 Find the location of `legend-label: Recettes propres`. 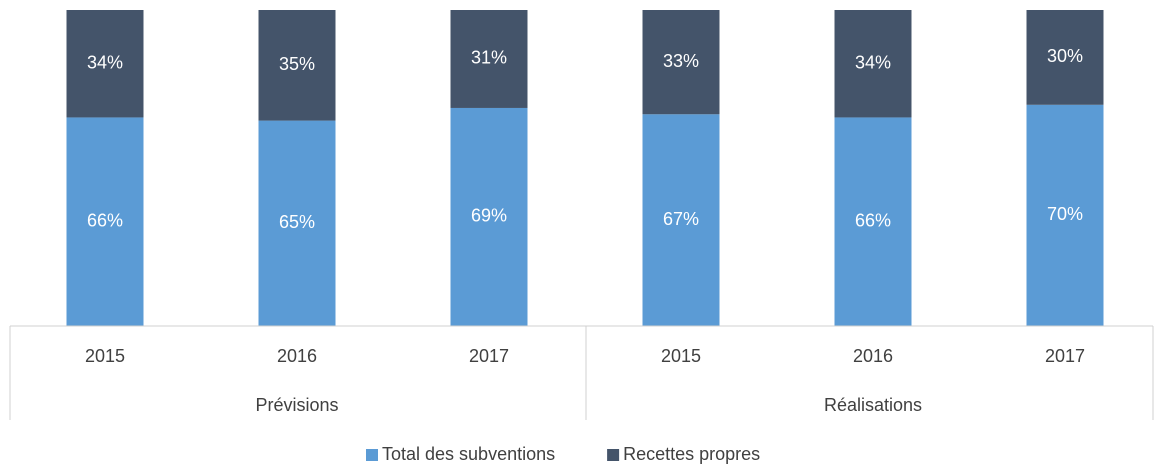

legend-label: Recettes propres is located at coordinates (691, 454).